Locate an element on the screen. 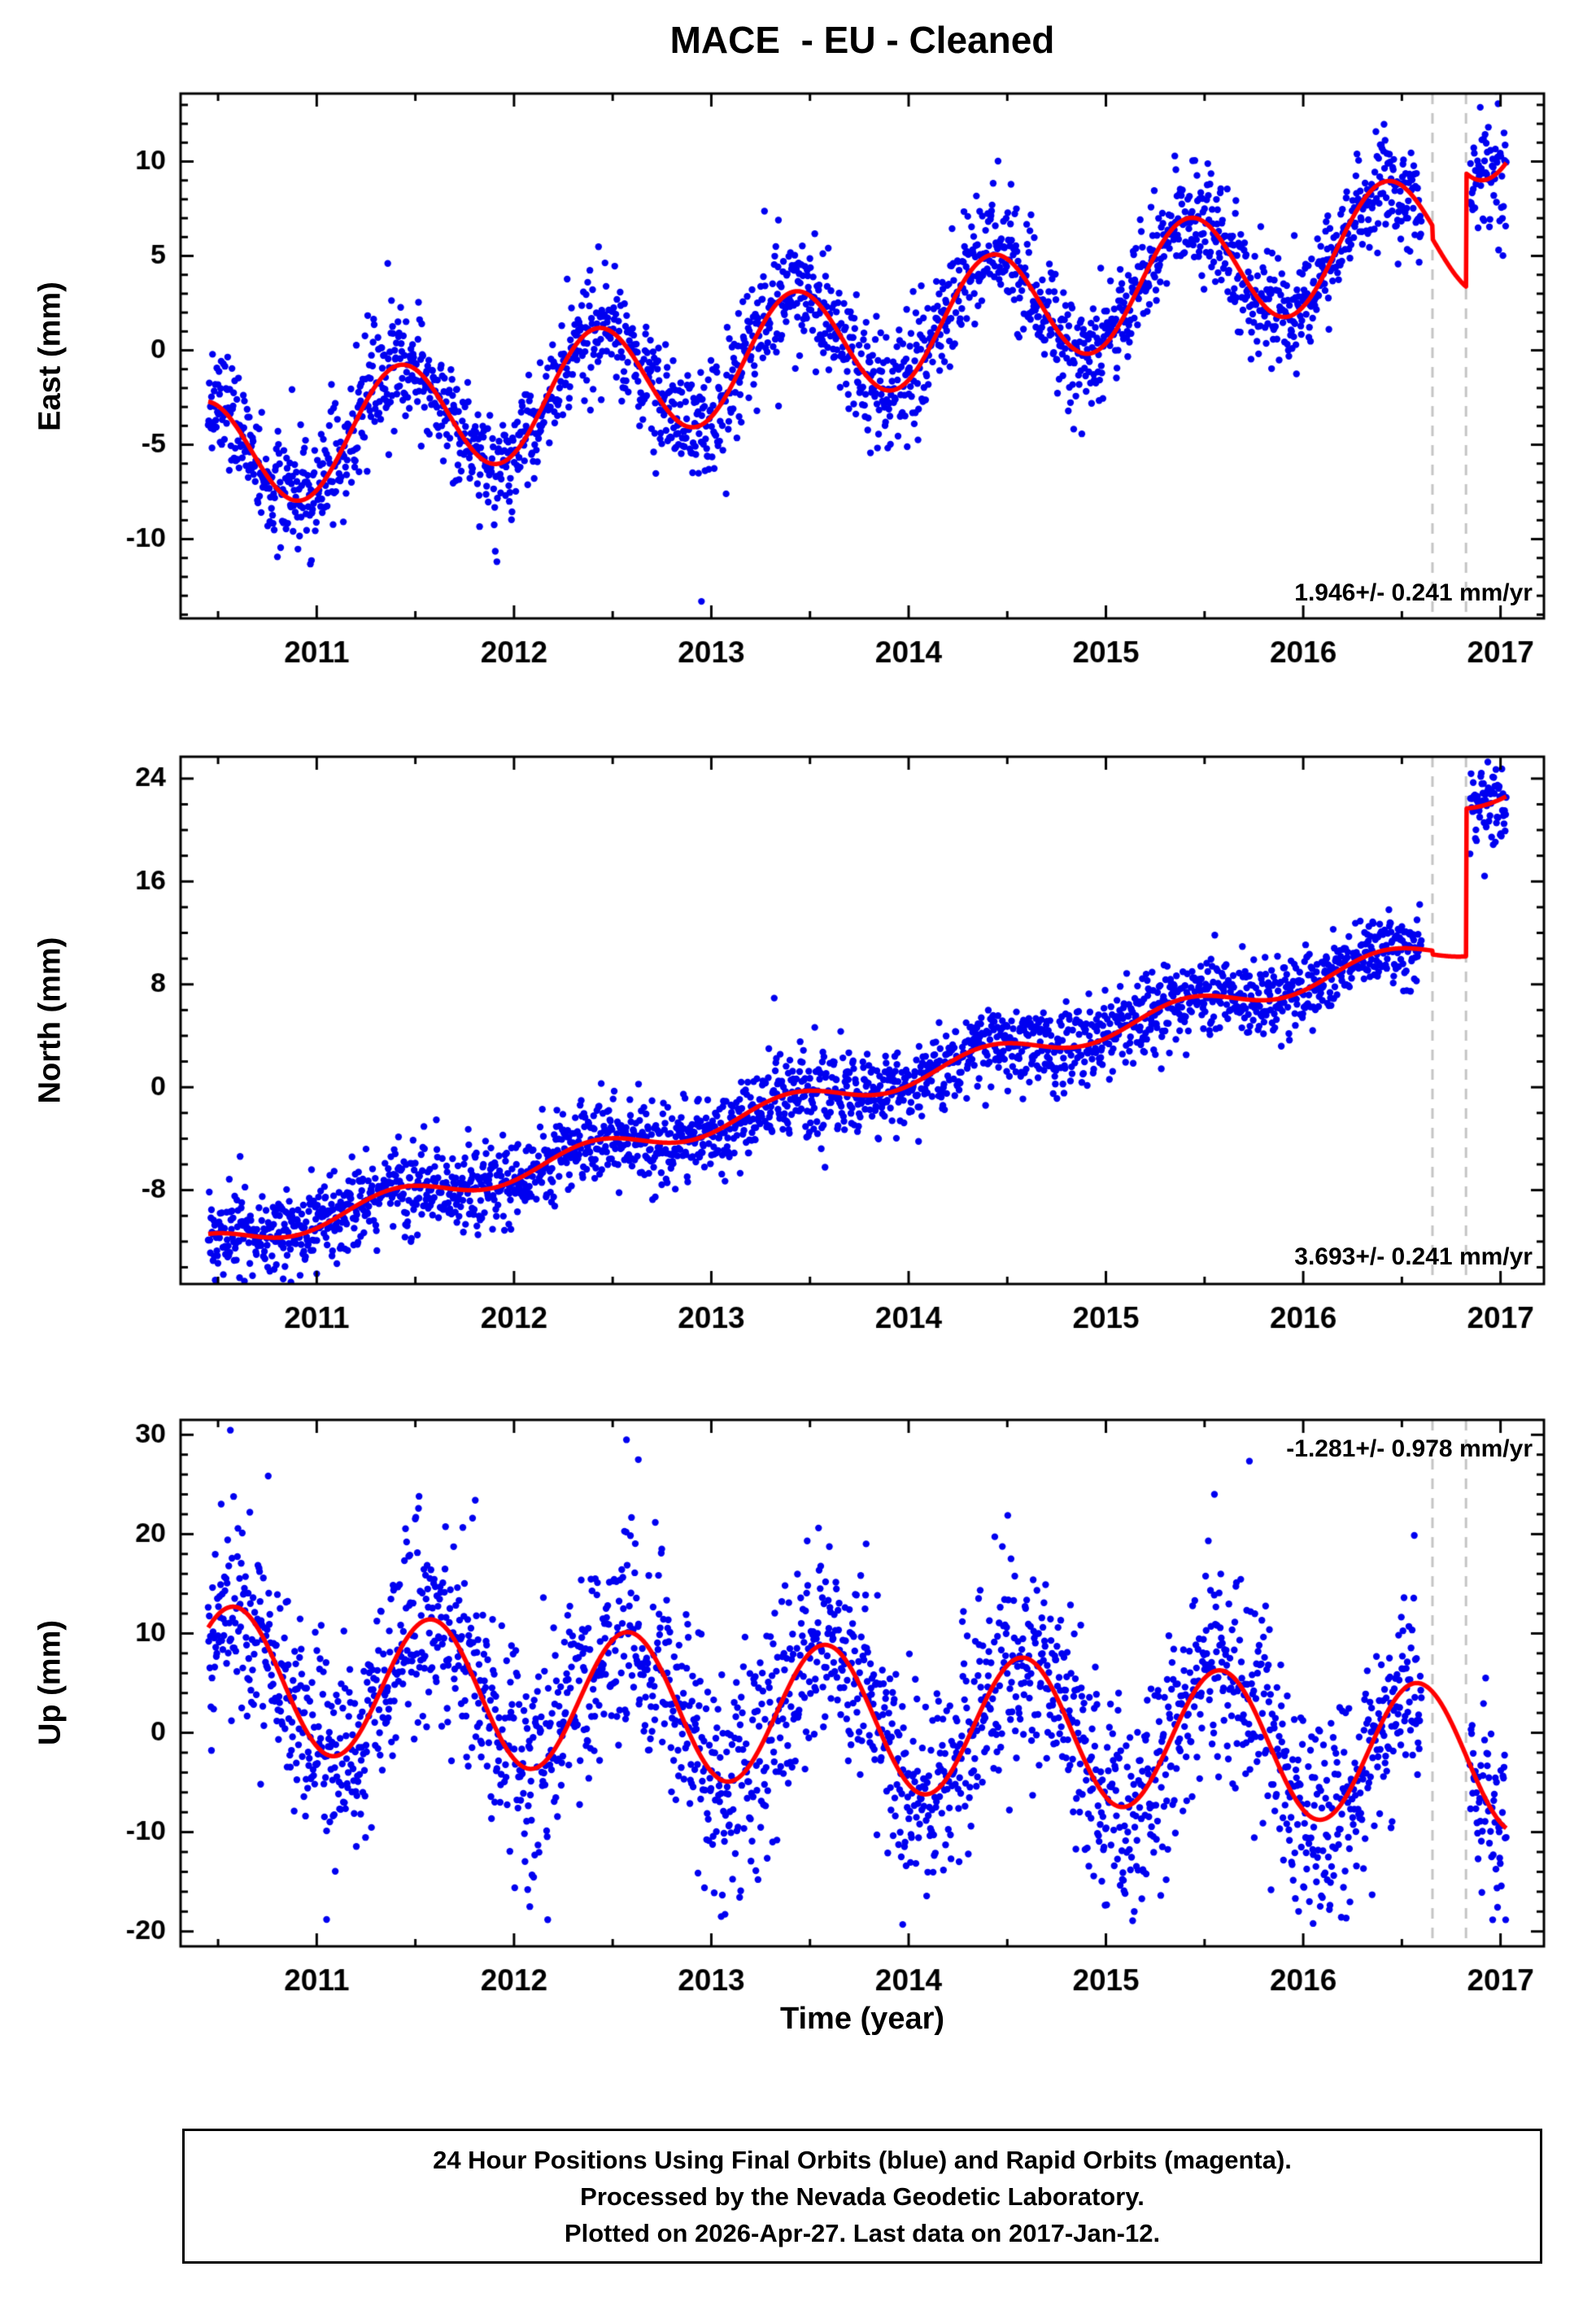 The width and height of the screenshot is (1596, 2306). up-rate-annotation: -1.281+/- 0.978 mm/yr is located at coordinates (1409, 1448).